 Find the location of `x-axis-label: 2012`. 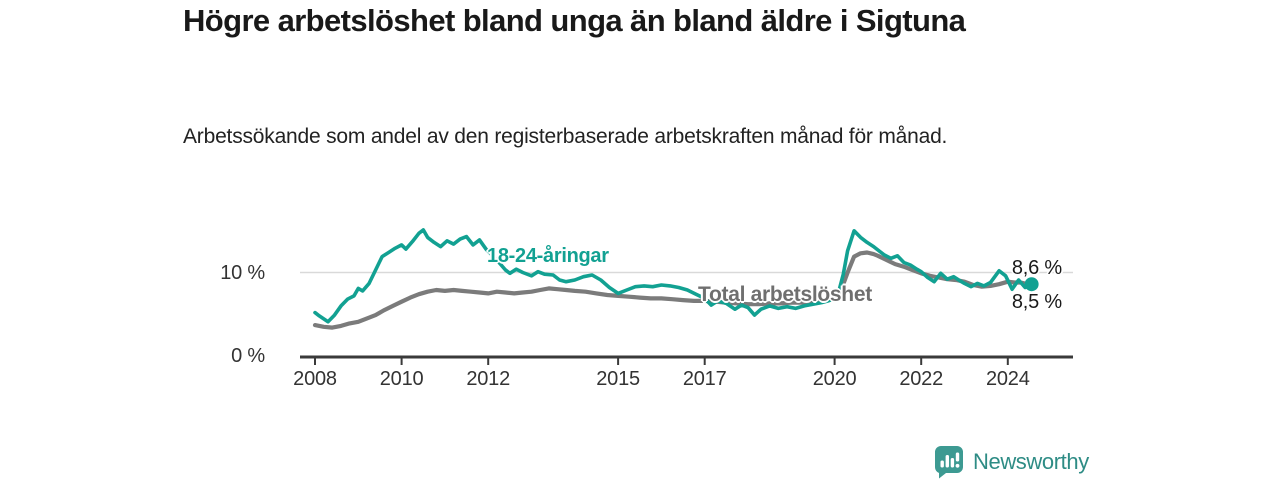

x-axis-label: 2012 is located at coordinates (488, 379).